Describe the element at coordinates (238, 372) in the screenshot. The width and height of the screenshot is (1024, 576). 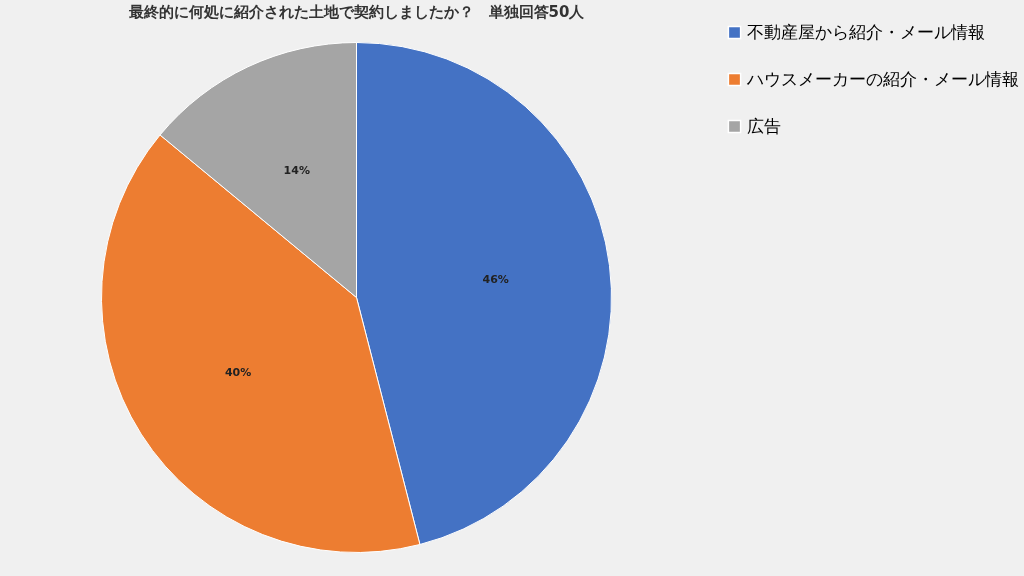
I see `data-label: 40%` at that location.